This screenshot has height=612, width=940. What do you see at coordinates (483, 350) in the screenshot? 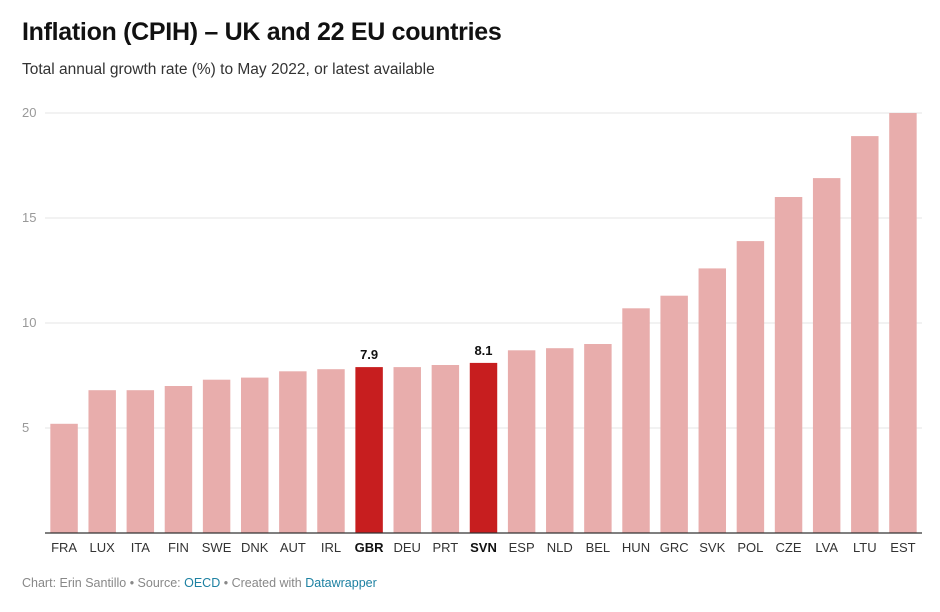
I see `data-label-svn: 8.1` at bounding box center [483, 350].